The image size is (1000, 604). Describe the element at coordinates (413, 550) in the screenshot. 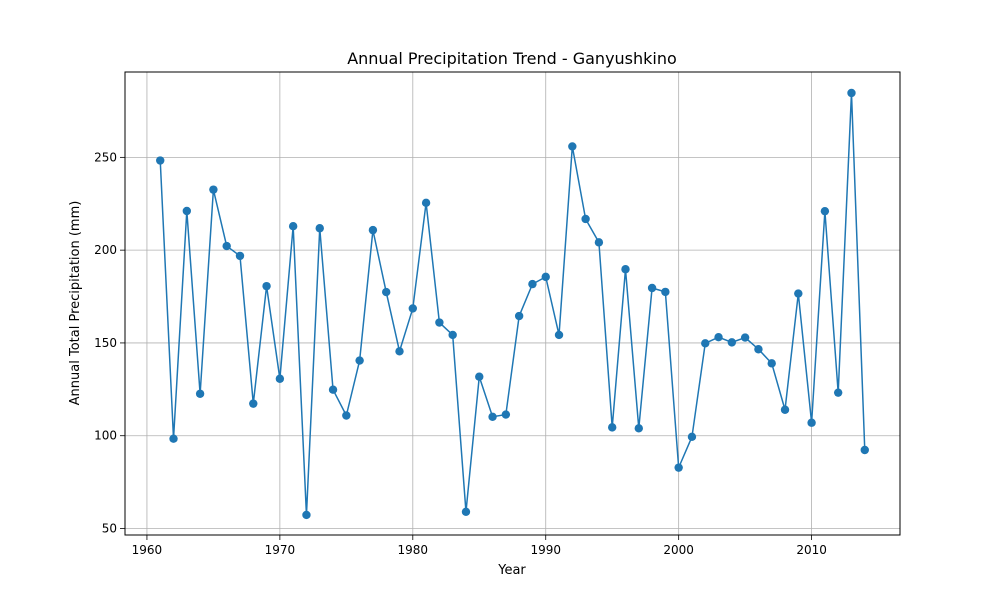

I see `x-tick-label: 1980` at that location.